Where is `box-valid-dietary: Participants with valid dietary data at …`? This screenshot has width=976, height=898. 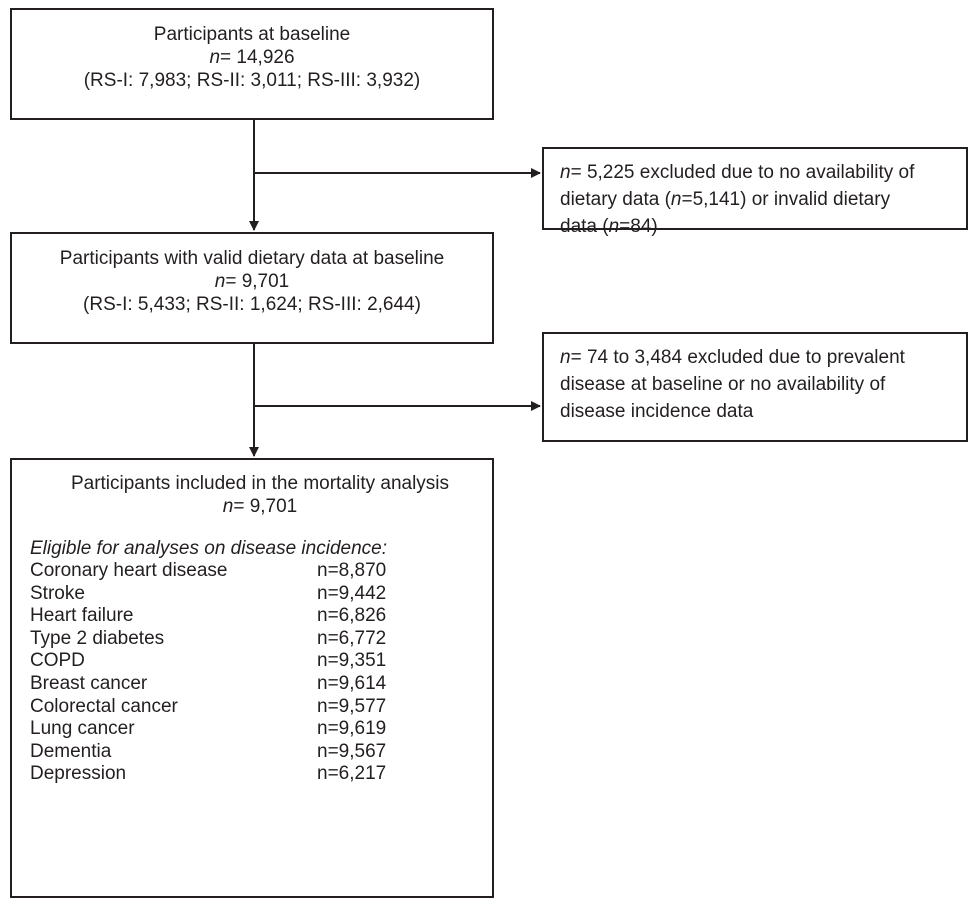 box-valid-dietary: Participants with valid dietary data at … is located at coordinates (252, 288).